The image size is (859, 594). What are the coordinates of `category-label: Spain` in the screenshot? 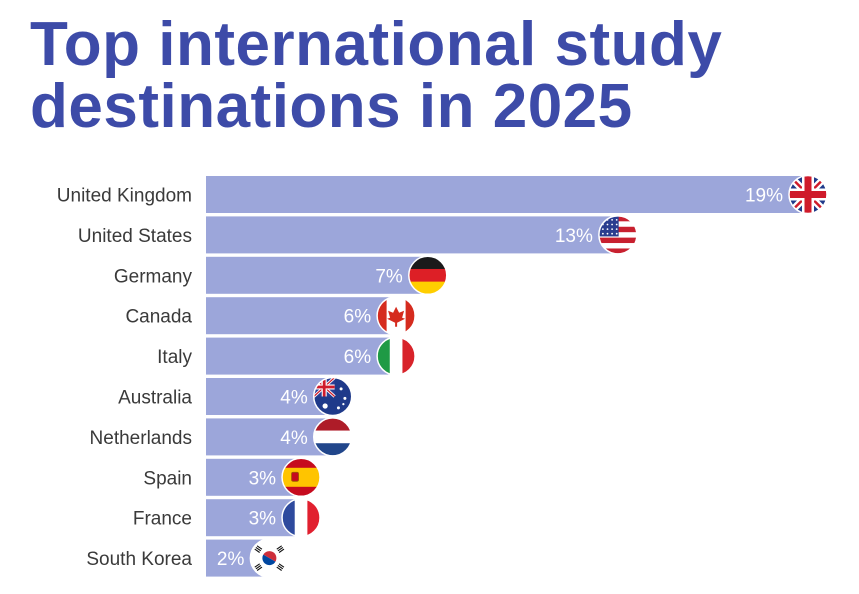 It's located at (167, 478).